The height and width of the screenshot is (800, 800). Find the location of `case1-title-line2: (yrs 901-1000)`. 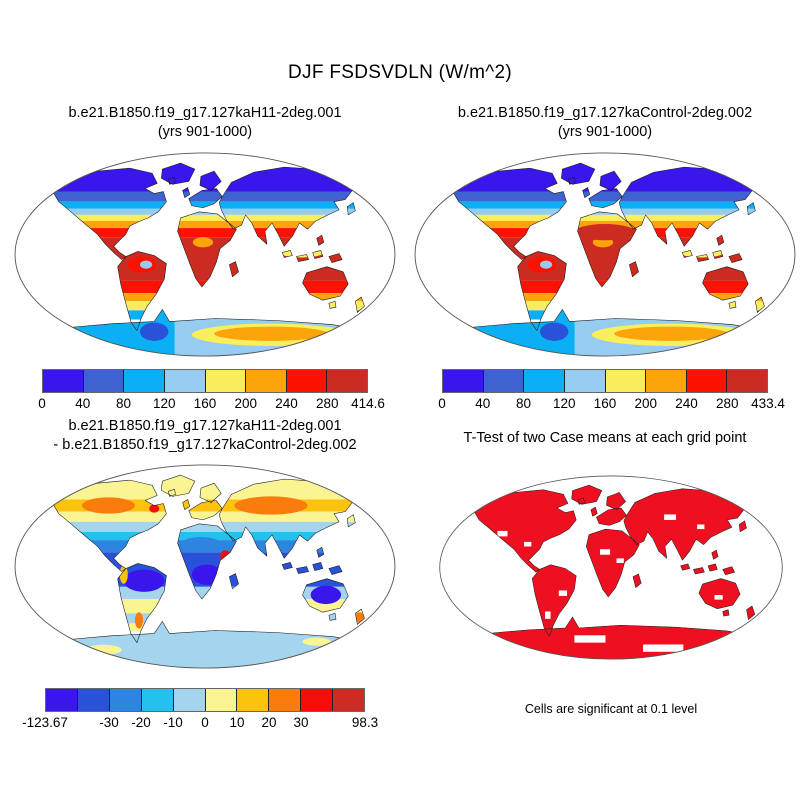

case1-title-line2: (yrs 901-1000) is located at coordinates (205, 132).